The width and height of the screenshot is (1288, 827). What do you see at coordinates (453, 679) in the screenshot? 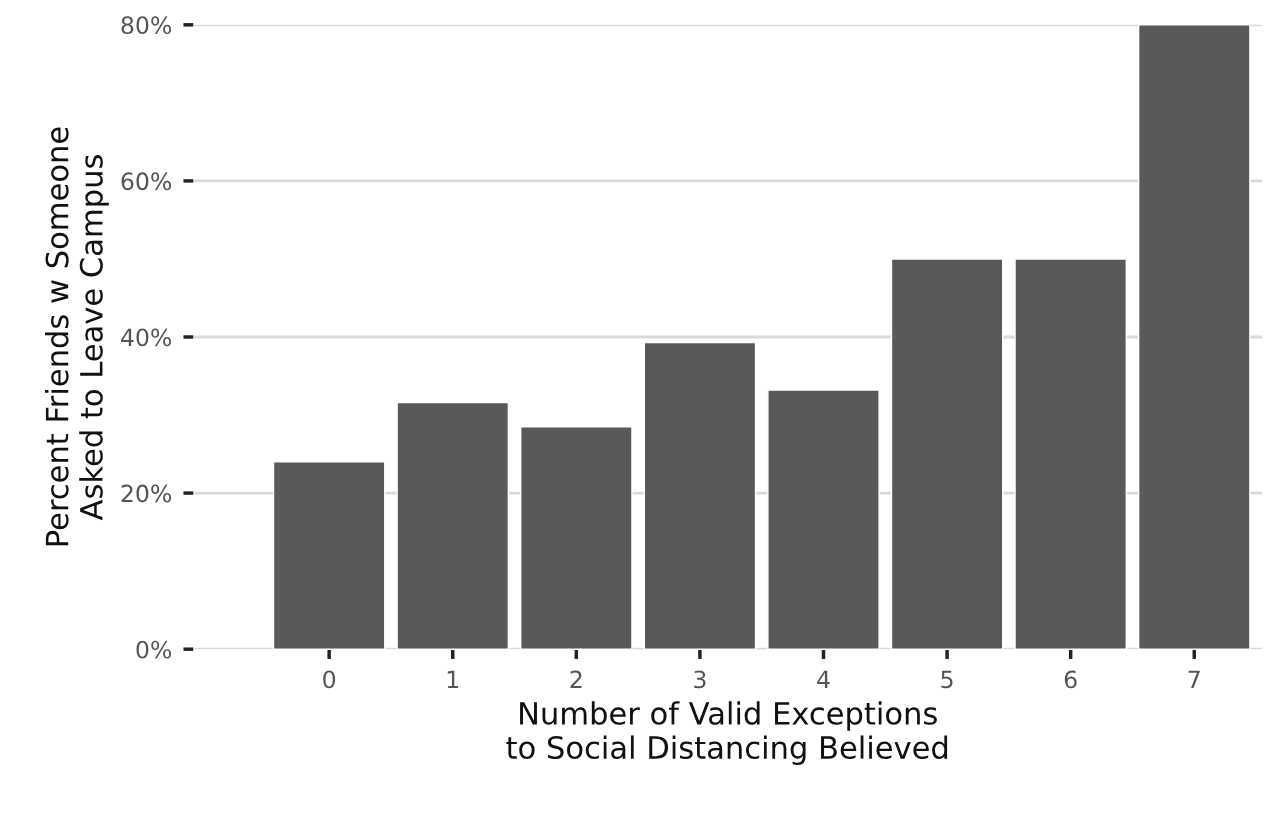
I see `x-tick-label: 1` at bounding box center [453, 679].